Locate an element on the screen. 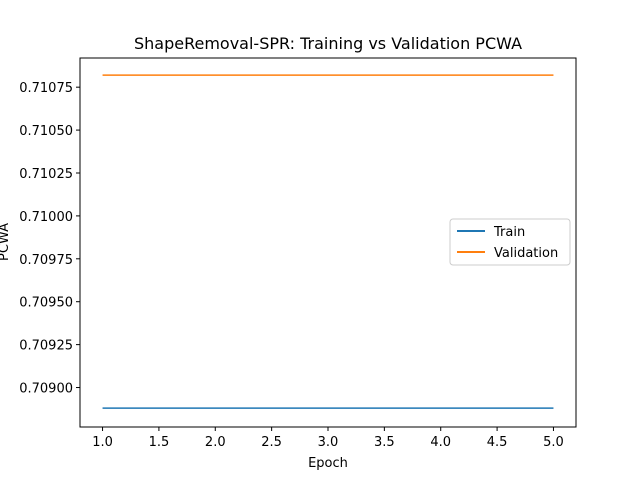 The image size is (640, 480). legend-label-train: Train is located at coordinates (509, 232).